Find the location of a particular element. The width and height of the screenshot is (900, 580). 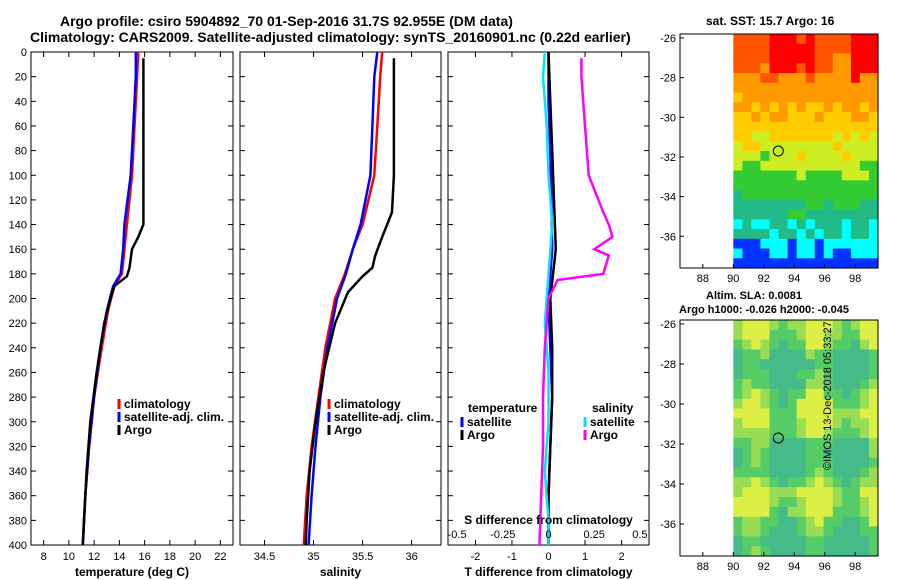

legend-title-temperature: temperature is located at coordinates (503, 408).